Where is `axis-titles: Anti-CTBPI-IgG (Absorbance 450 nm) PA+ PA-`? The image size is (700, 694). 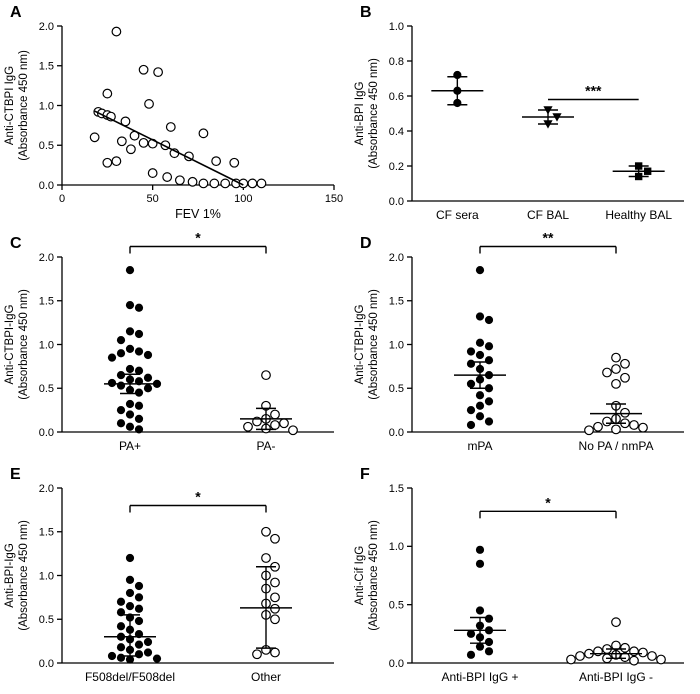
axis-titles: Anti-CTBPI-IgG (Absorbance 450 nm) PA+ PA- is located at coordinates (140, 371).